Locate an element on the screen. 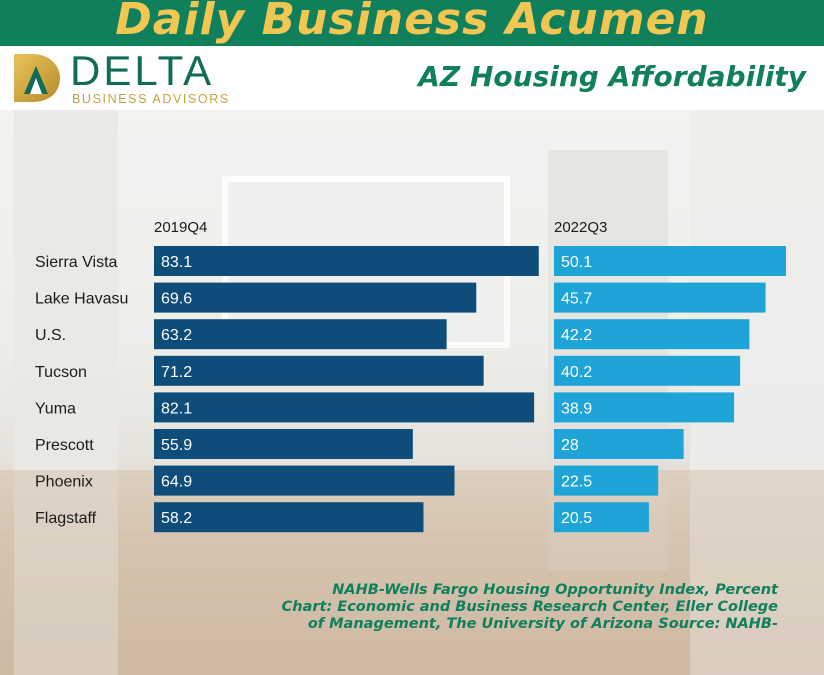  data-label: 69.6 is located at coordinates (176, 299).